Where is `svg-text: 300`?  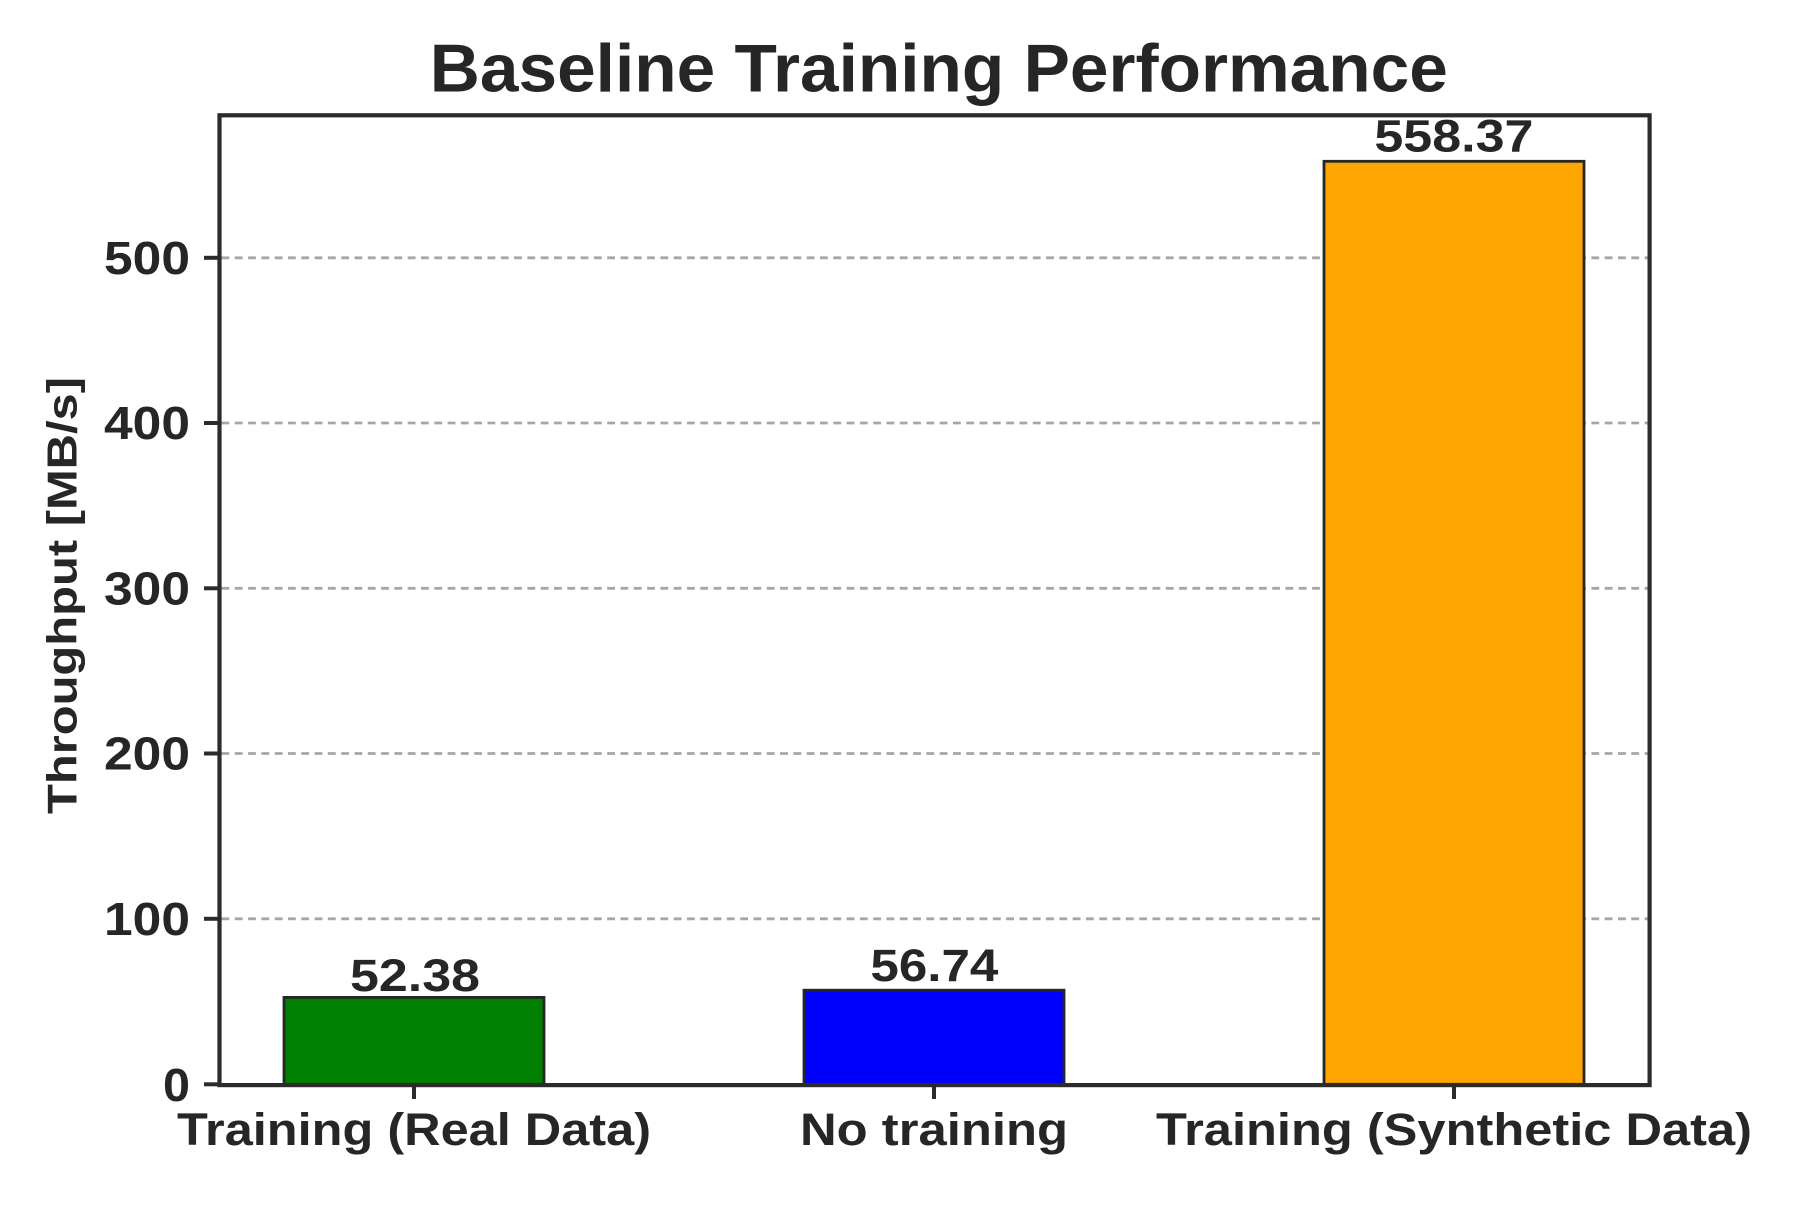 svg-text: 300 is located at coordinates (147, 589).